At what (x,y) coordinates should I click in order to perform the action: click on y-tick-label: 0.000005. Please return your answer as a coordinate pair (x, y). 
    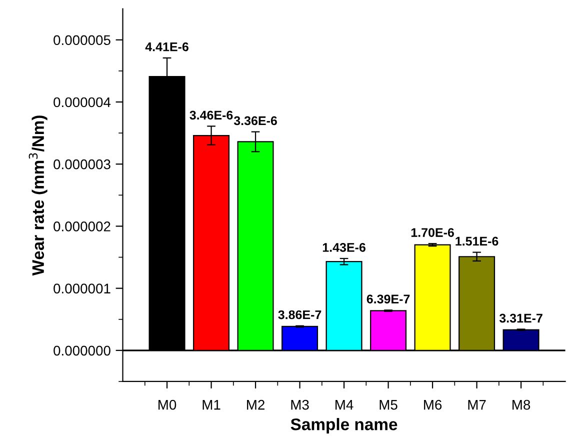
    Looking at the image, I should click on (82, 40).